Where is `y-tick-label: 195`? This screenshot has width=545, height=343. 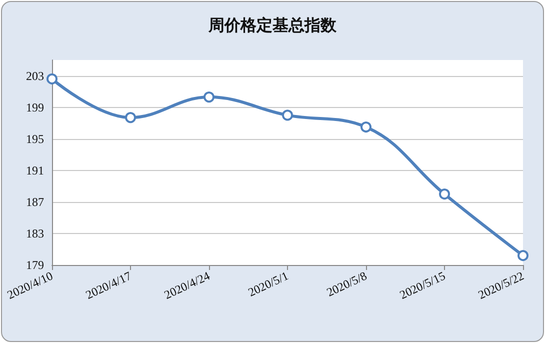
y-tick-label: 195 is located at coordinates (35, 139).